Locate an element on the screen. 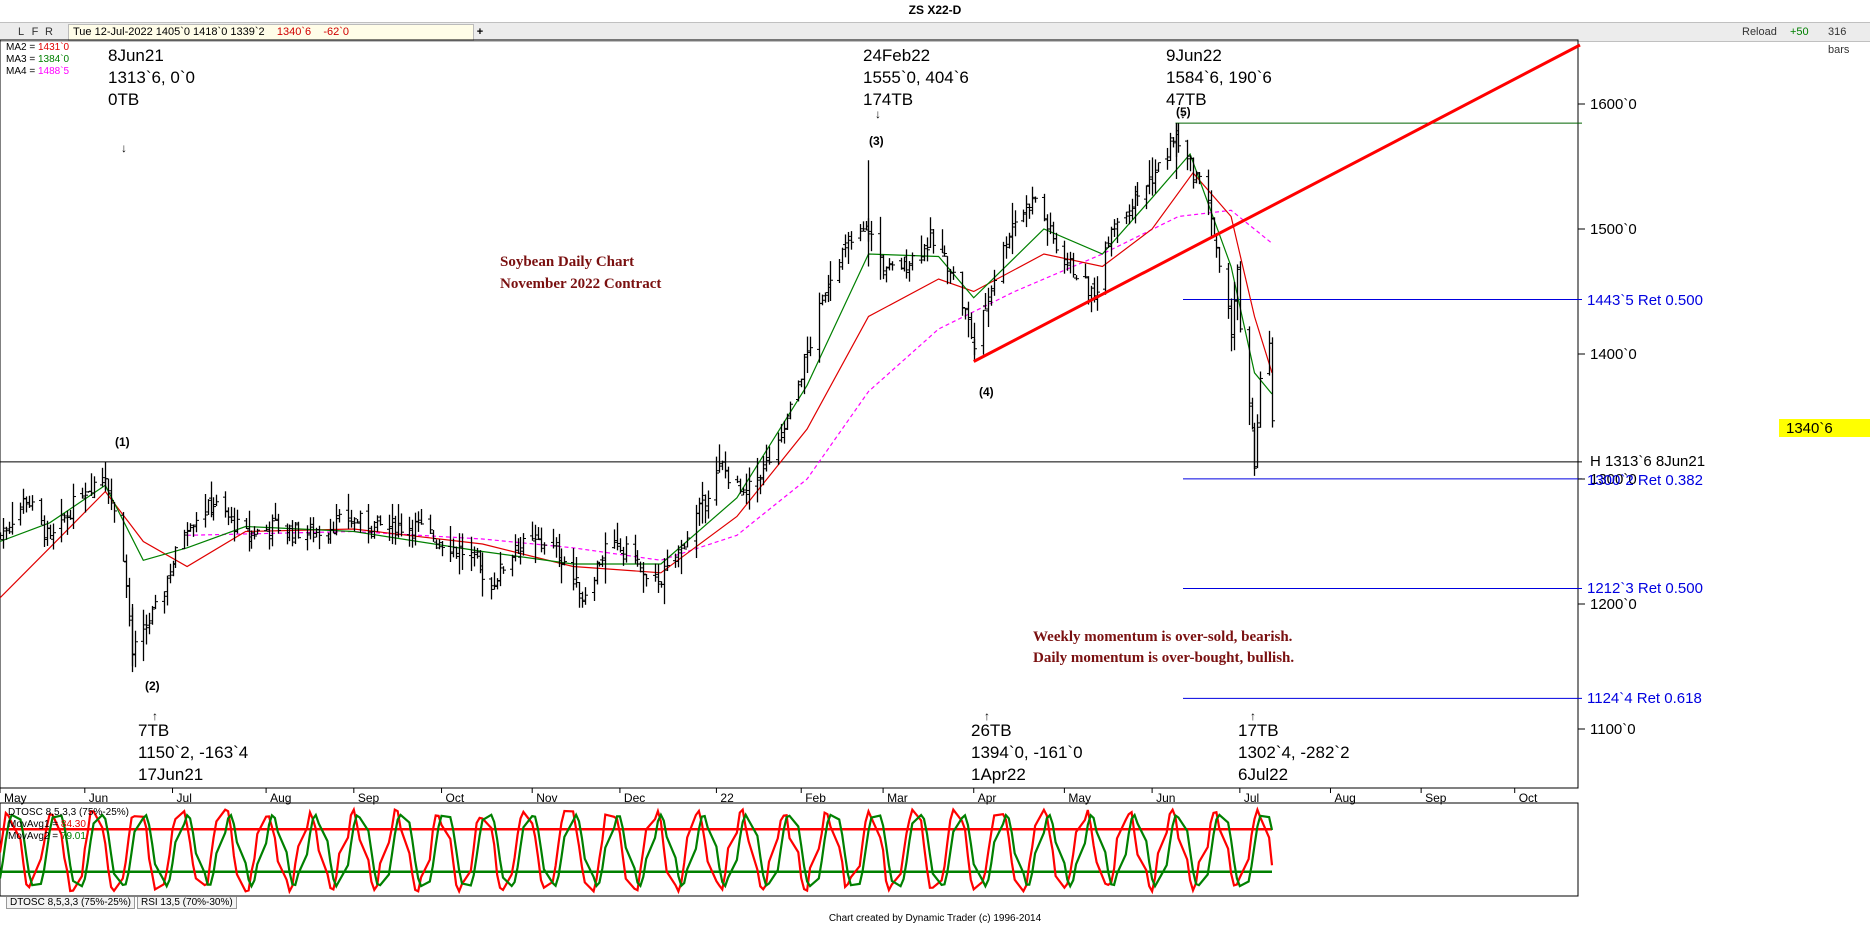  osc-slow-line is located at coordinates (637, 850).